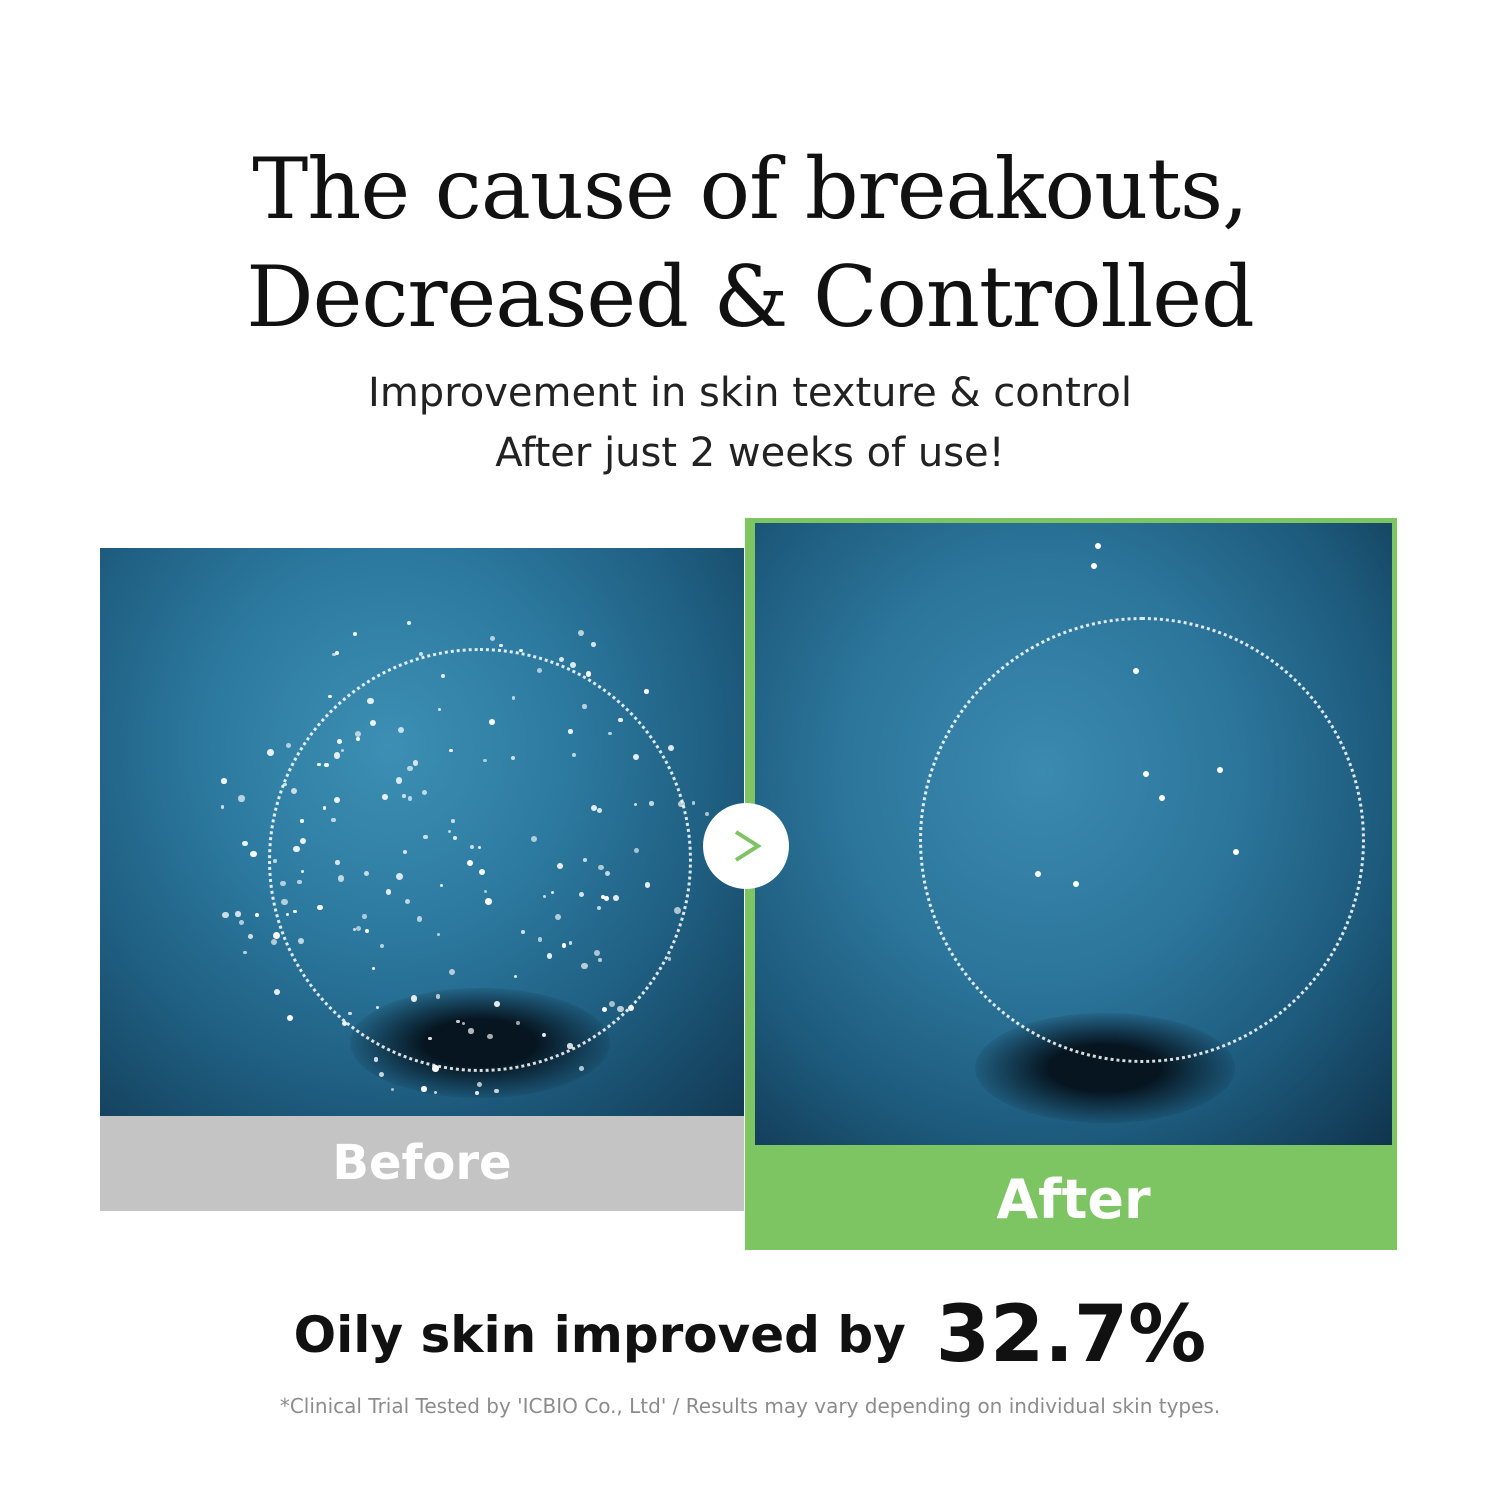 This screenshot has height=1500, width=1500. Describe the element at coordinates (750, 189) in the screenshot. I see `headline-line-1: The cause of breakouts,` at that location.